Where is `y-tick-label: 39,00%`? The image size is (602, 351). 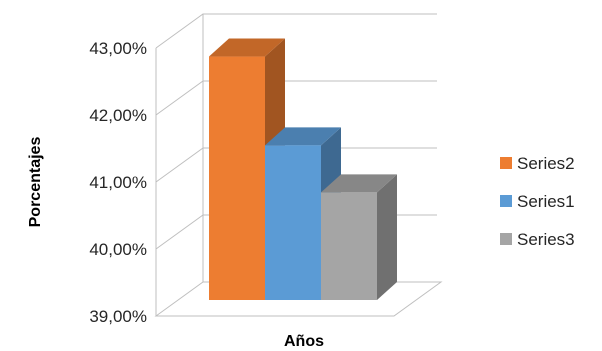
y-tick-label: 39,00% is located at coordinates (118, 316).